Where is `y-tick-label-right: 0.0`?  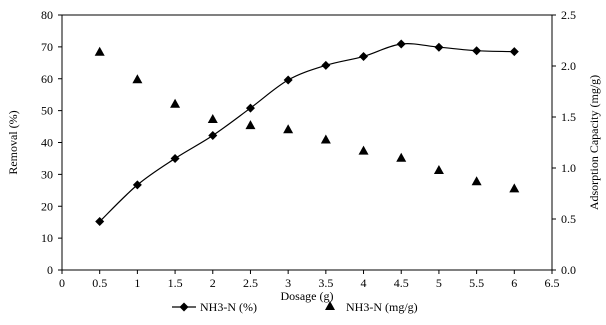
y-tick-label-right: 0.0 is located at coordinates (568, 270).